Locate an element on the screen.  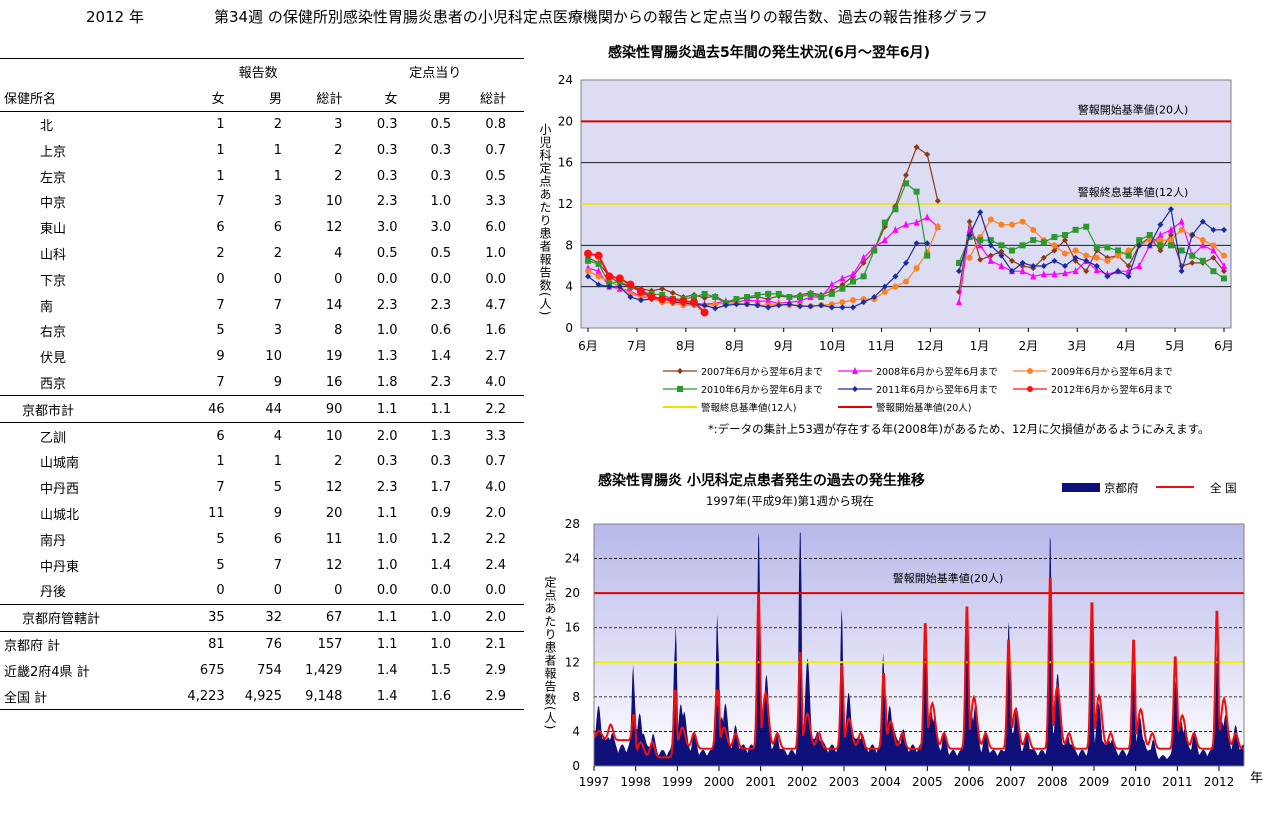
chart1-y-label: 小児科定点あたり患者報告数(人) is located at coordinates (545, 220).